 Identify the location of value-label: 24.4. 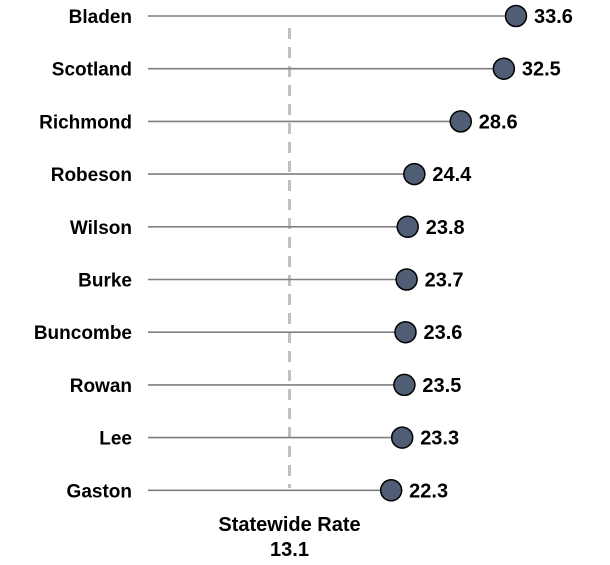
(452, 175).